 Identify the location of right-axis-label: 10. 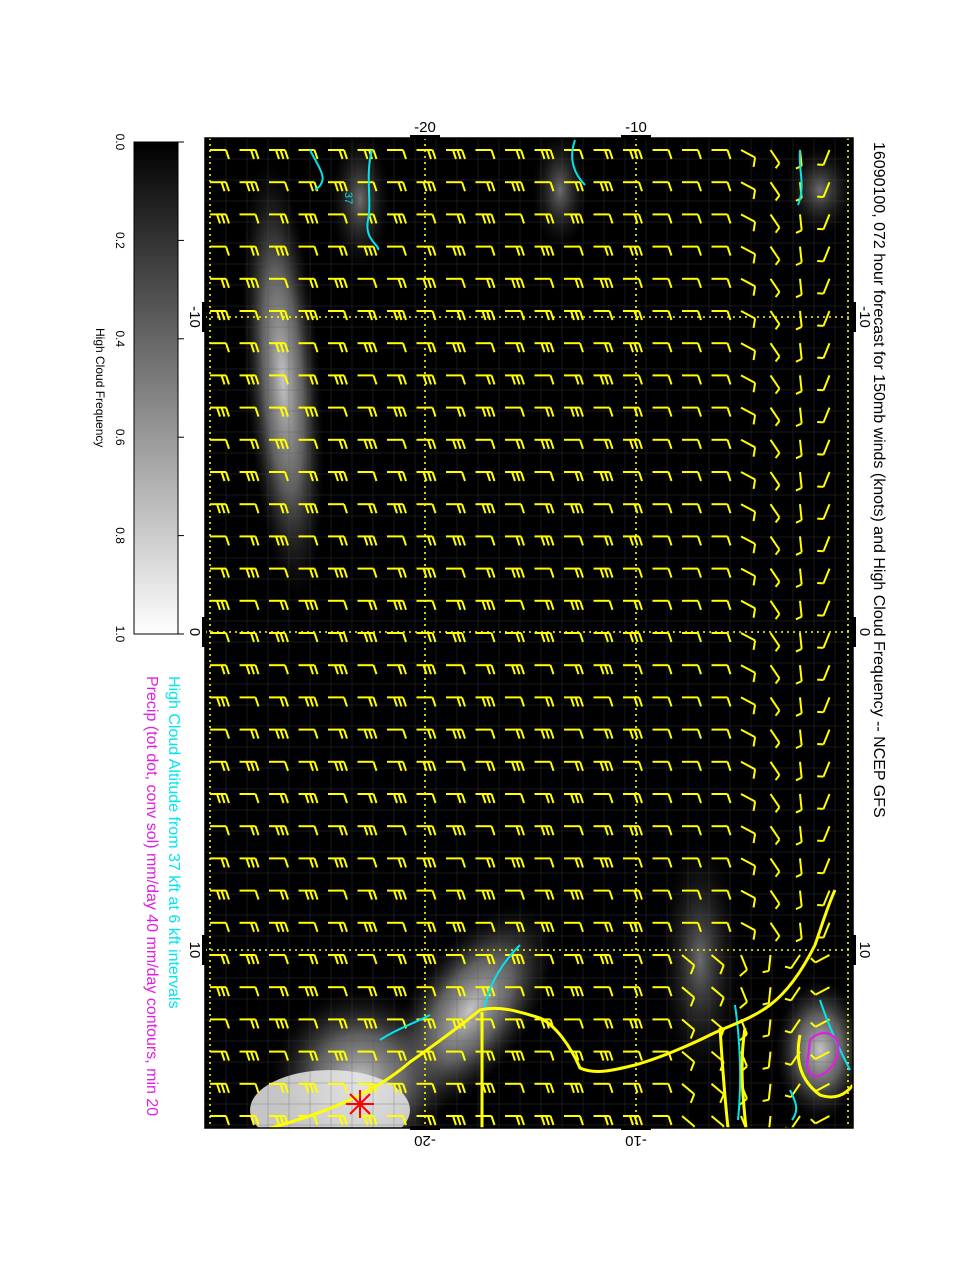
(864, 950).